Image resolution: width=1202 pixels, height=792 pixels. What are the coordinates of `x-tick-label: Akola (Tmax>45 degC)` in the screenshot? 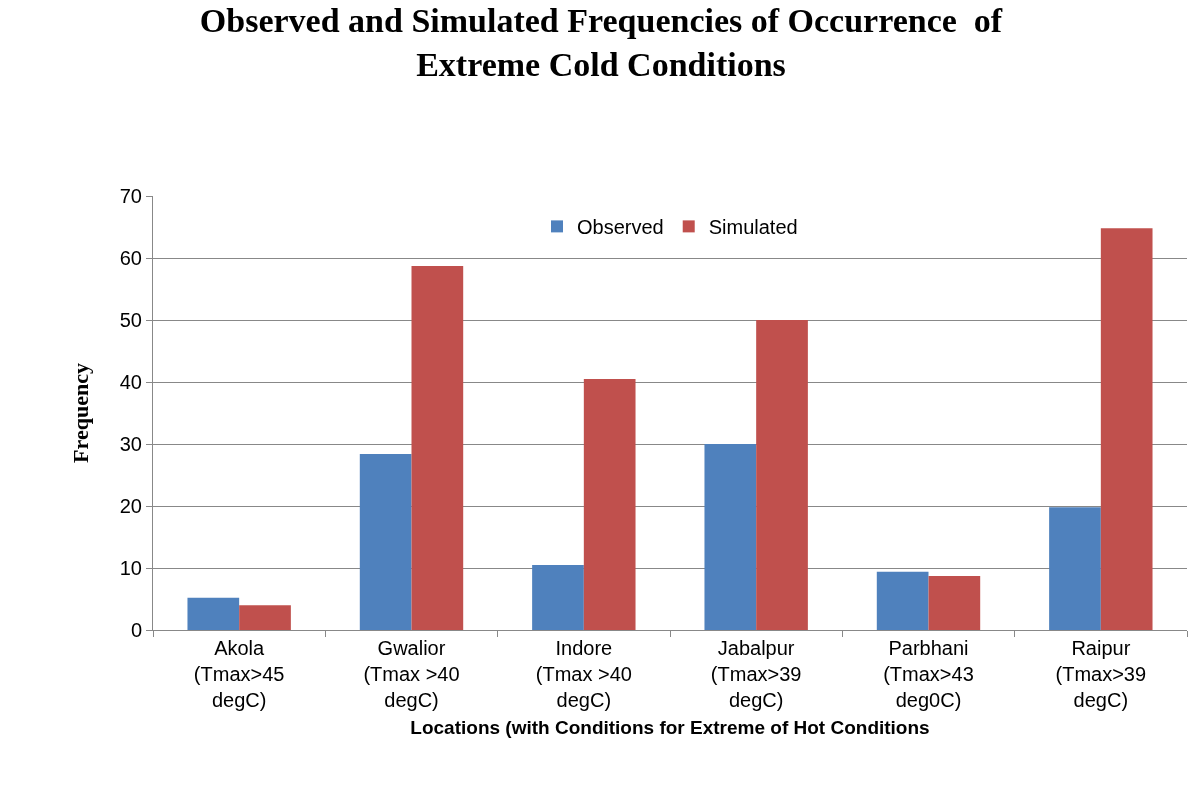 It's located at (239, 674).